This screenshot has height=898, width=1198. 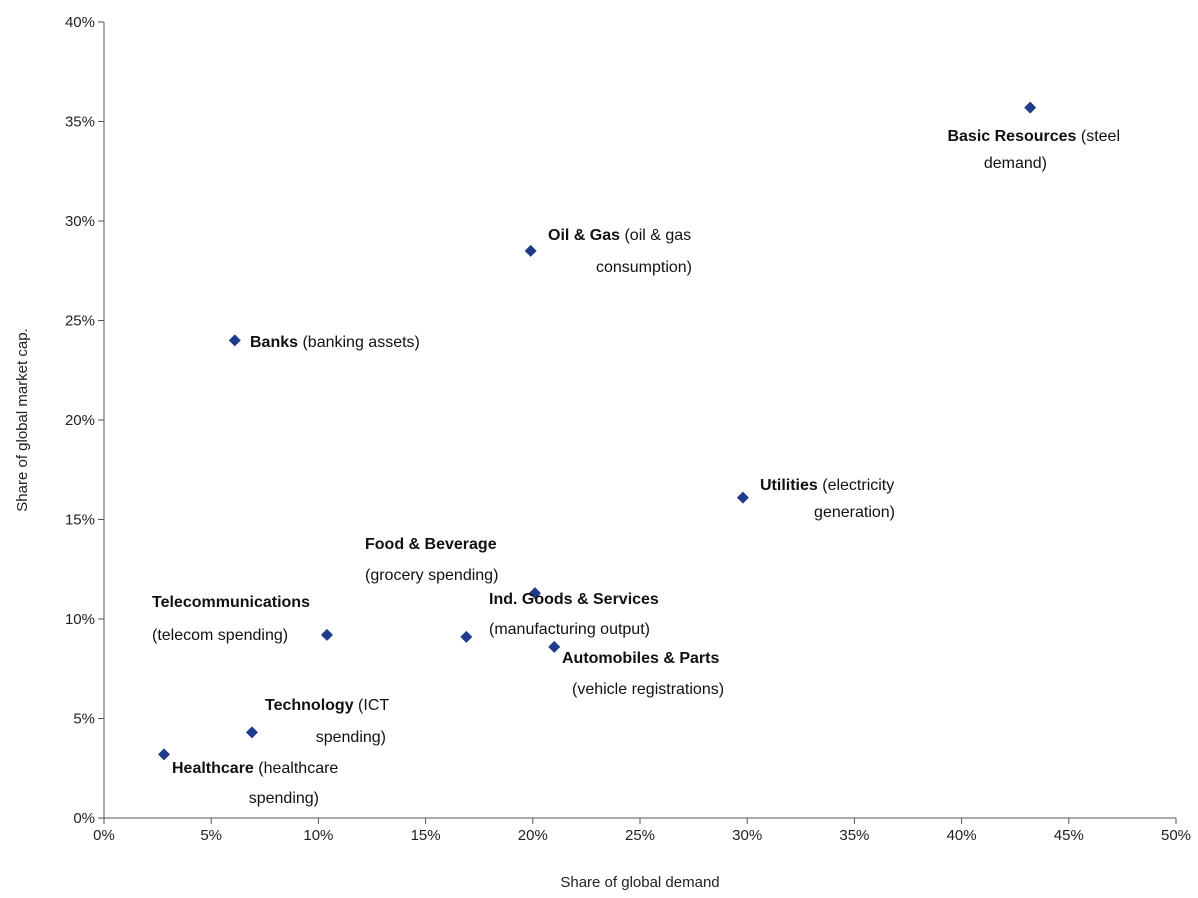 What do you see at coordinates (80, 221) in the screenshot?
I see `y-tick-label: 30%` at bounding box center [80, 221].